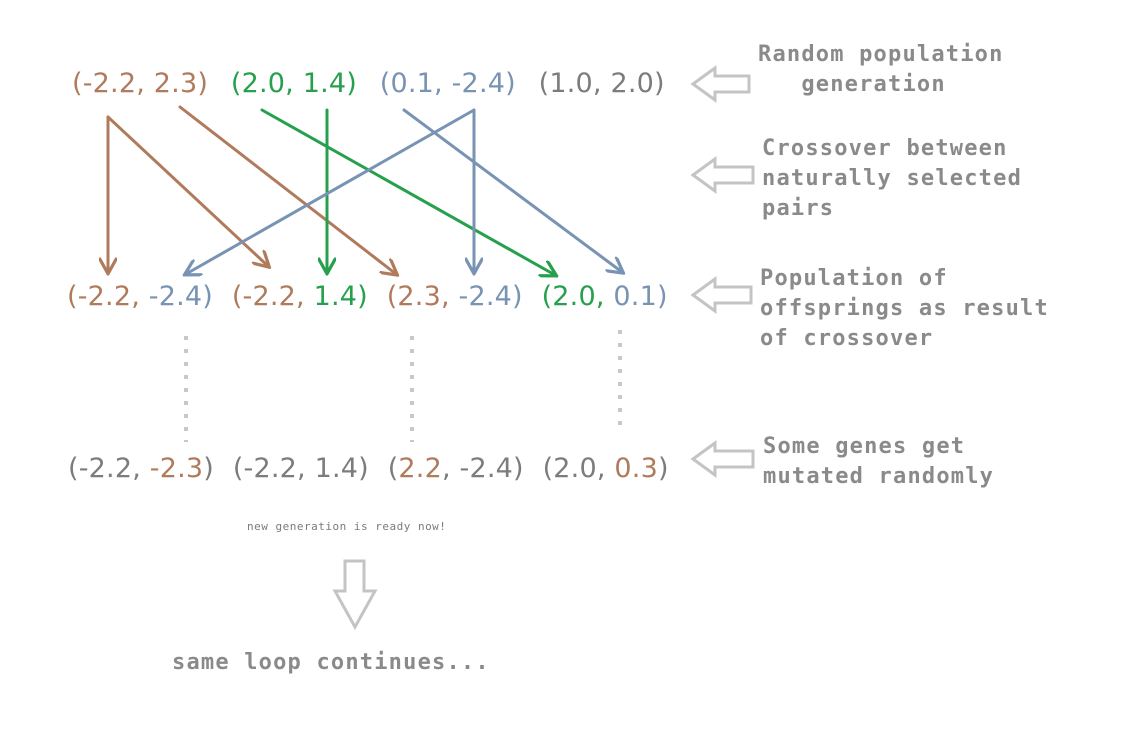 The image size is (1124, 738). Describe the element at coordinates (852, 84) in the screenshot. I see `caption-random-population-line-2: generation` at that location.